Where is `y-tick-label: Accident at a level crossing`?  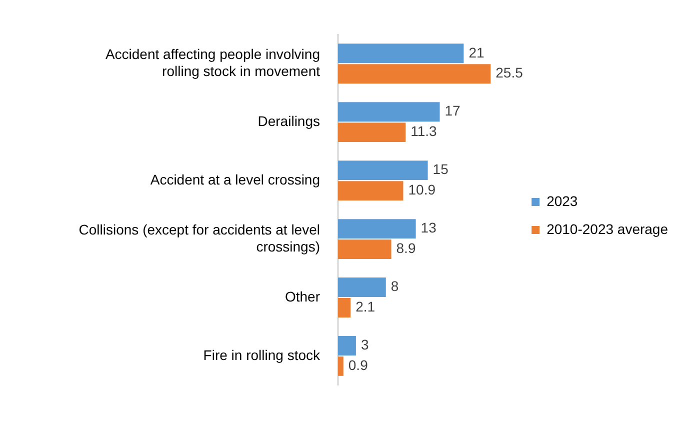 y-tick-label: Accident at a level crossing is located at coordinates (235, 179).